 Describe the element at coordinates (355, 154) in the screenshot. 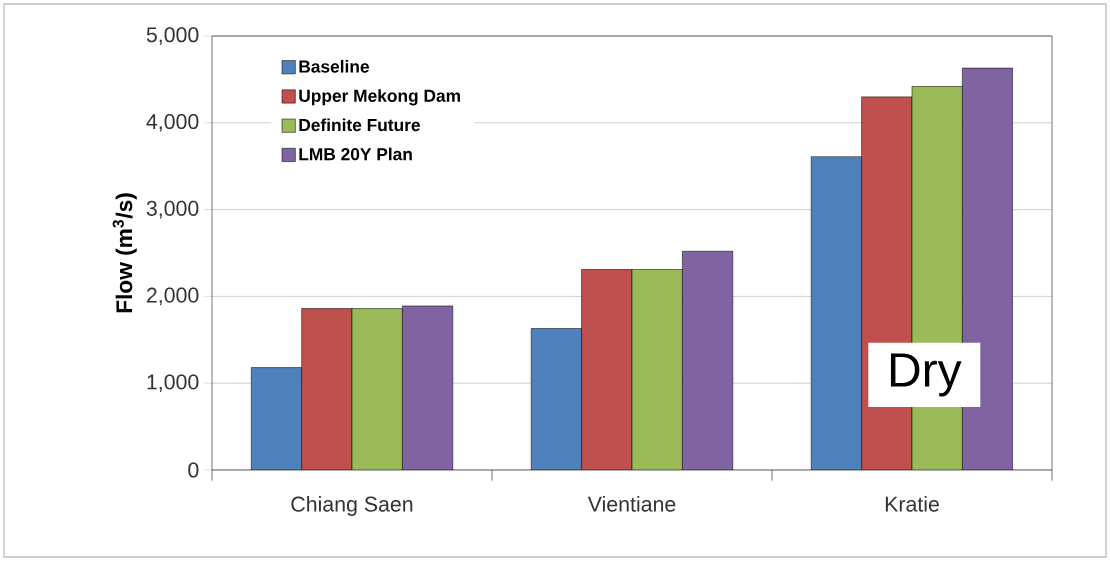

I see `legend-label: LMB 20Y Plan` at that location.